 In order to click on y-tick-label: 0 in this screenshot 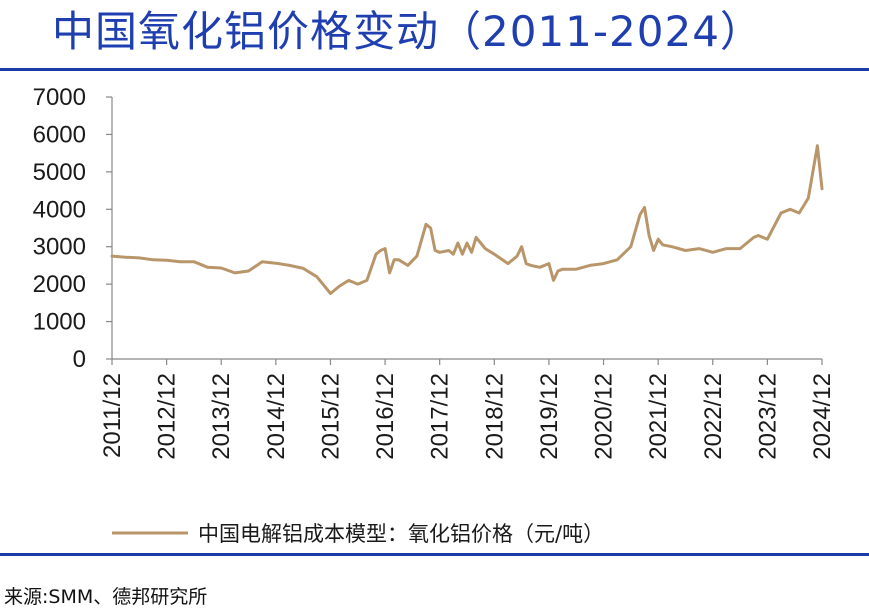, I will do `click(79, 359)`.